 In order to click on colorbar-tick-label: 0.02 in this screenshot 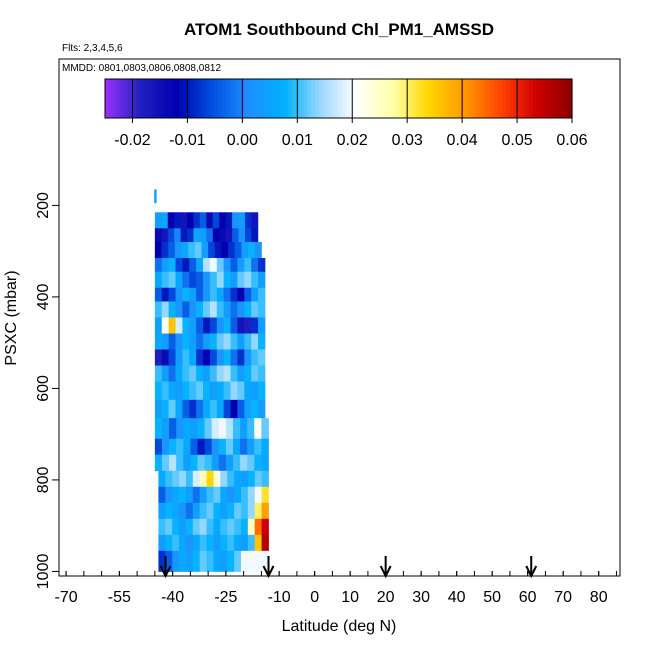, I will do `click(352, 140)`.